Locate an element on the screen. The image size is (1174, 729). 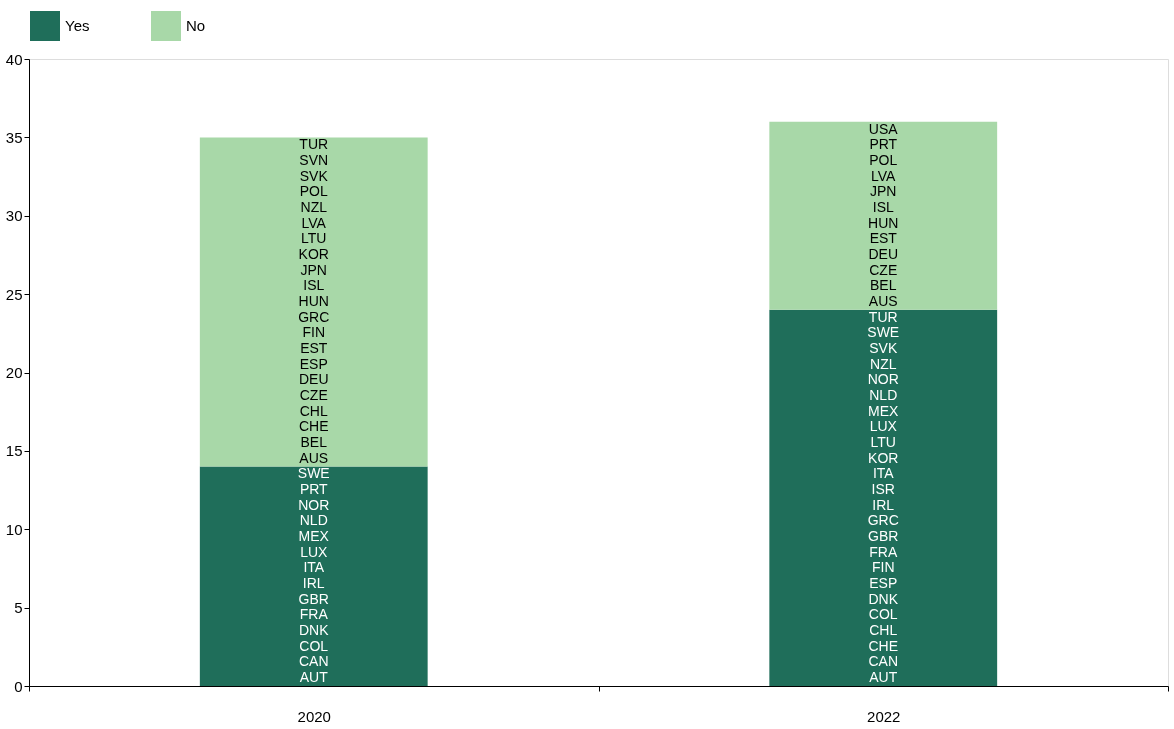
y-tick-label: 25 is located at coordinates (14, 294).